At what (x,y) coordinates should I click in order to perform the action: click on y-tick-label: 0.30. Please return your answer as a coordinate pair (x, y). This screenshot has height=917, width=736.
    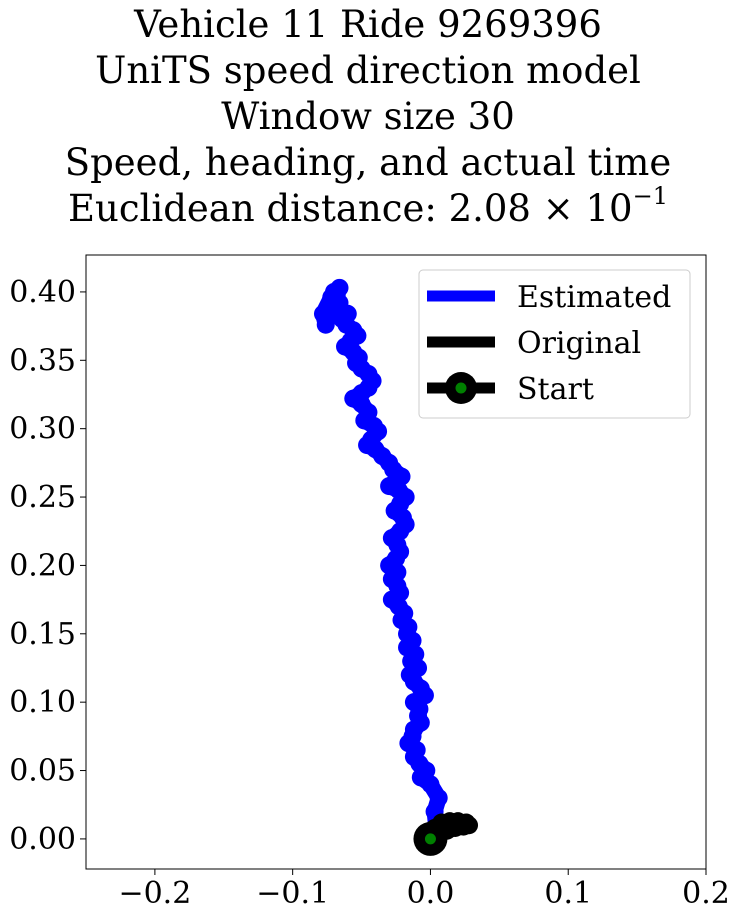
    Looking at the image, I should click on (42, 429).